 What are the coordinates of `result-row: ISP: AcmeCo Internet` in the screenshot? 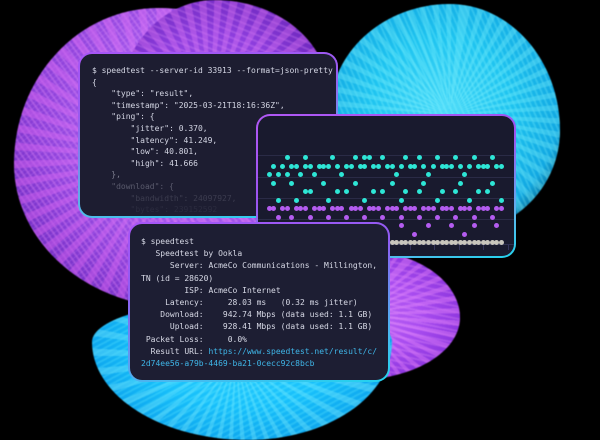 It's located at (211, 290).